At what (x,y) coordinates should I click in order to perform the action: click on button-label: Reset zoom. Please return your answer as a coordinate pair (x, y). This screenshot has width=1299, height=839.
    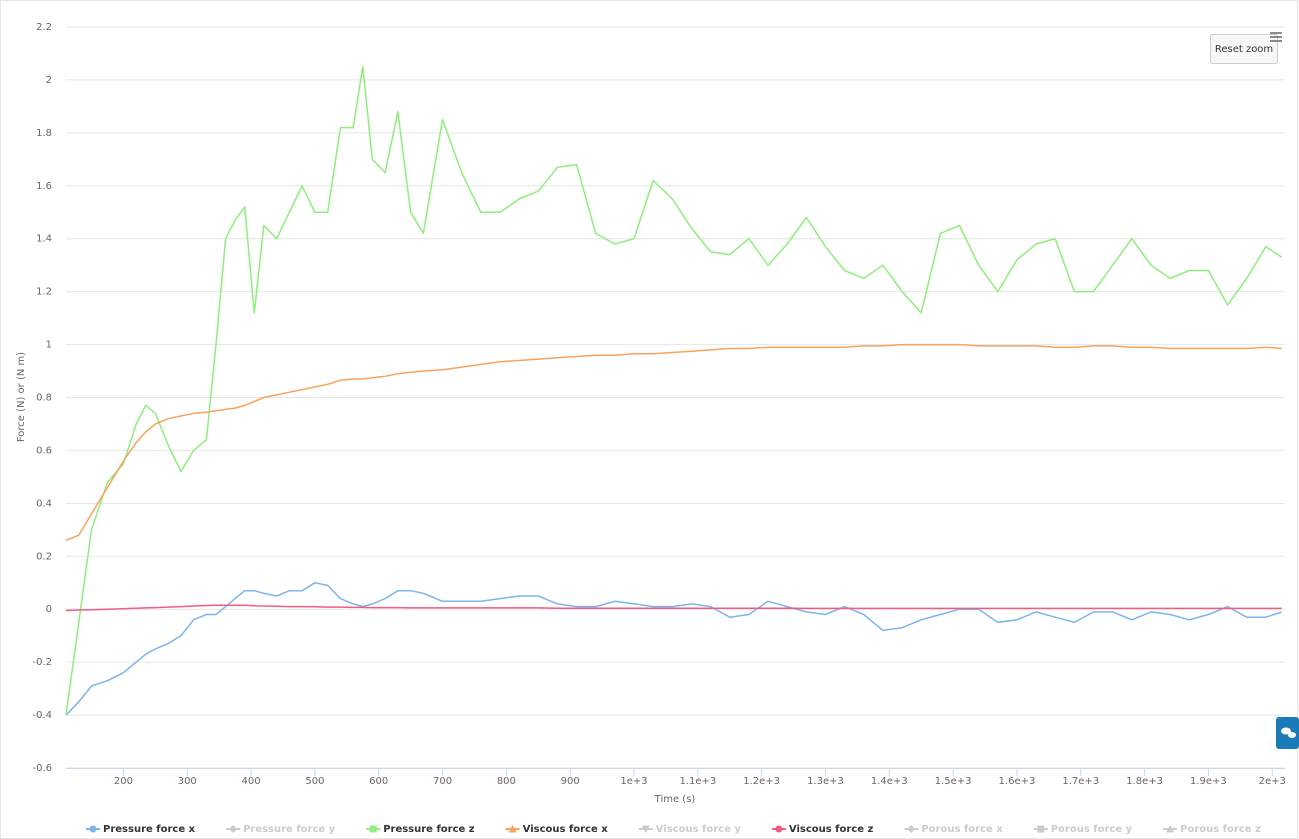
    Looking at the image, I should click on (1244, 49).